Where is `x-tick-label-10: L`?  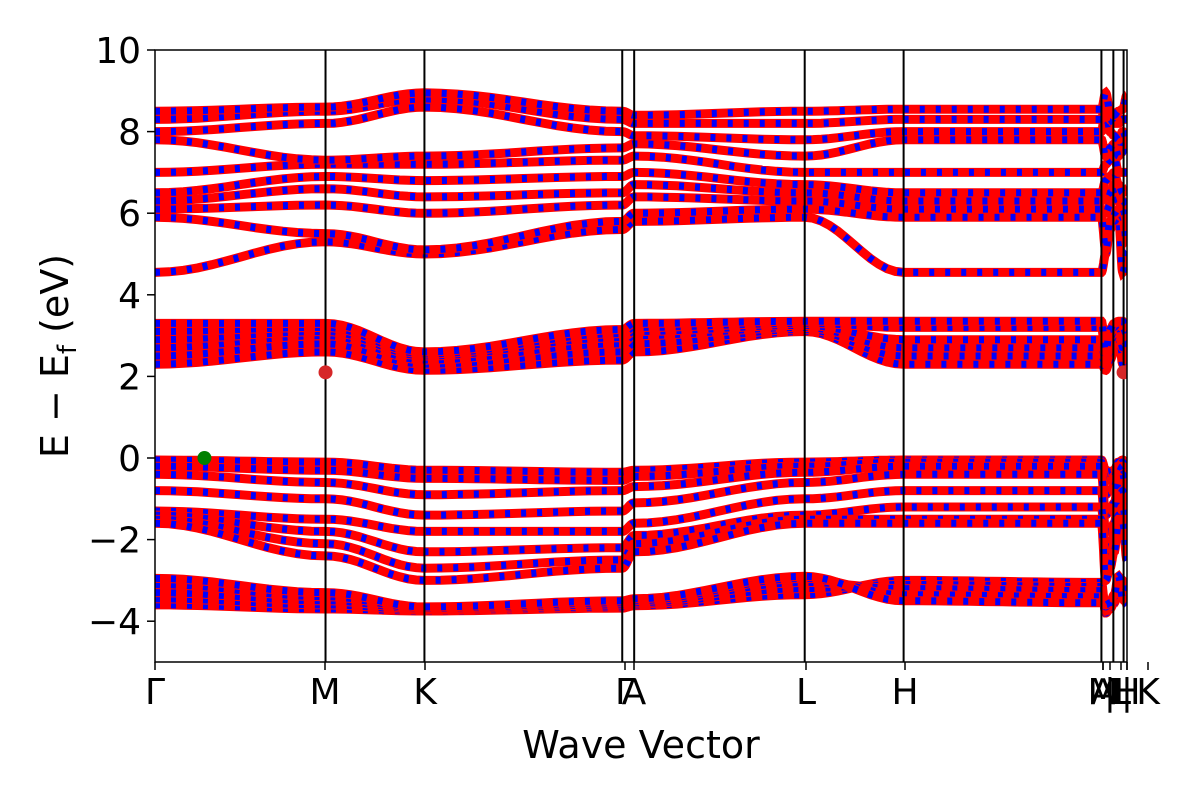
x-tick-label-10: L is located at coordinates (1121, 692).